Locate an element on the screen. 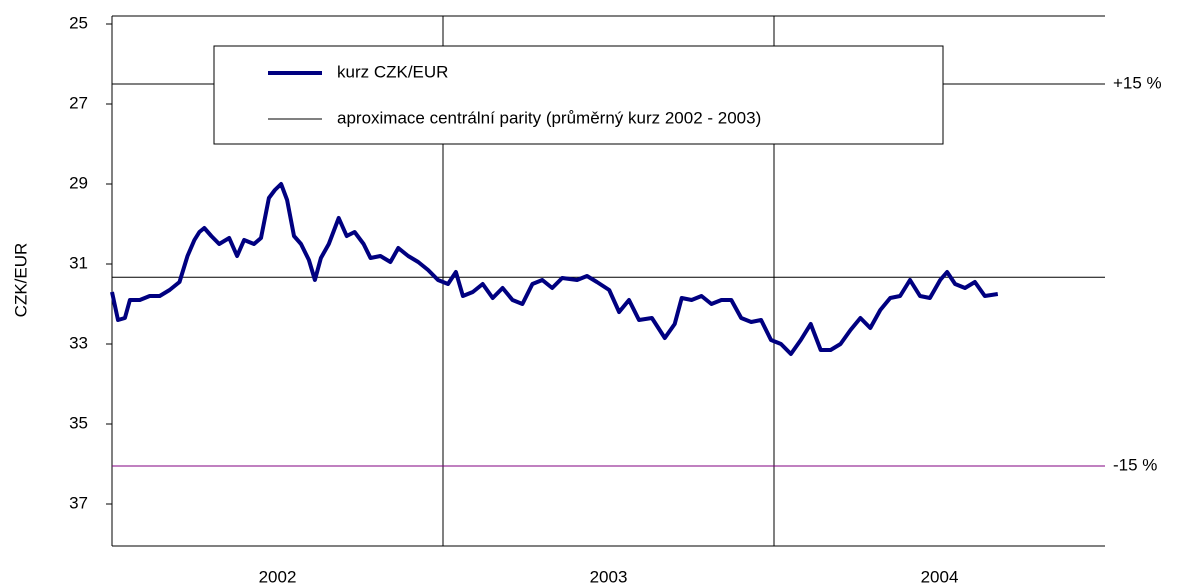  legend-label: kurz CZK/EUR is located at coordinates (392, 71).